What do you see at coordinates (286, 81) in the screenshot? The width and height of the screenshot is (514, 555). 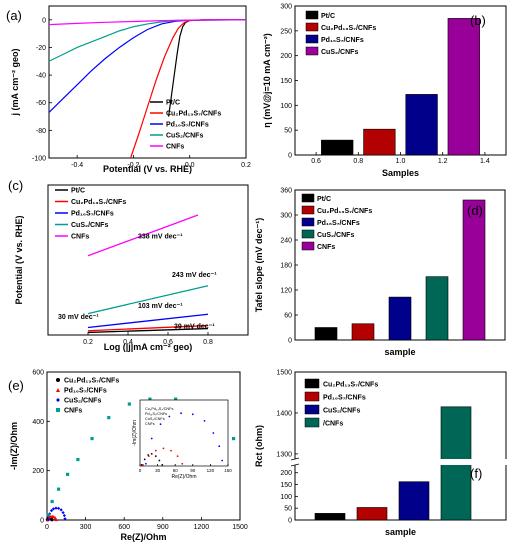 I see `y-tick-label: 150` at bounding box center [286, 81].